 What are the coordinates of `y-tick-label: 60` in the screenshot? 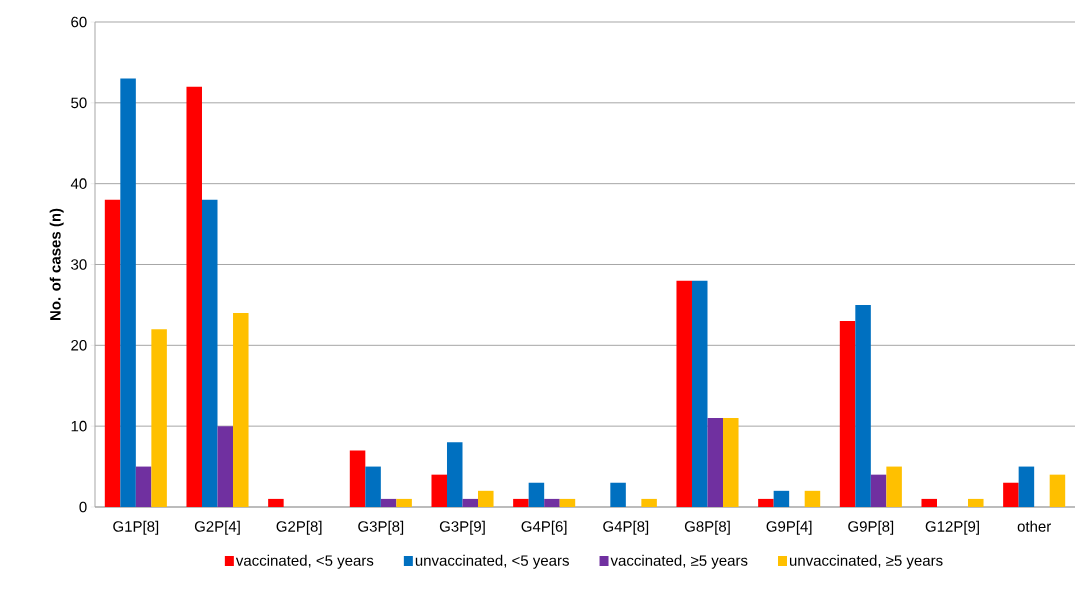 It's located at (79, 22).